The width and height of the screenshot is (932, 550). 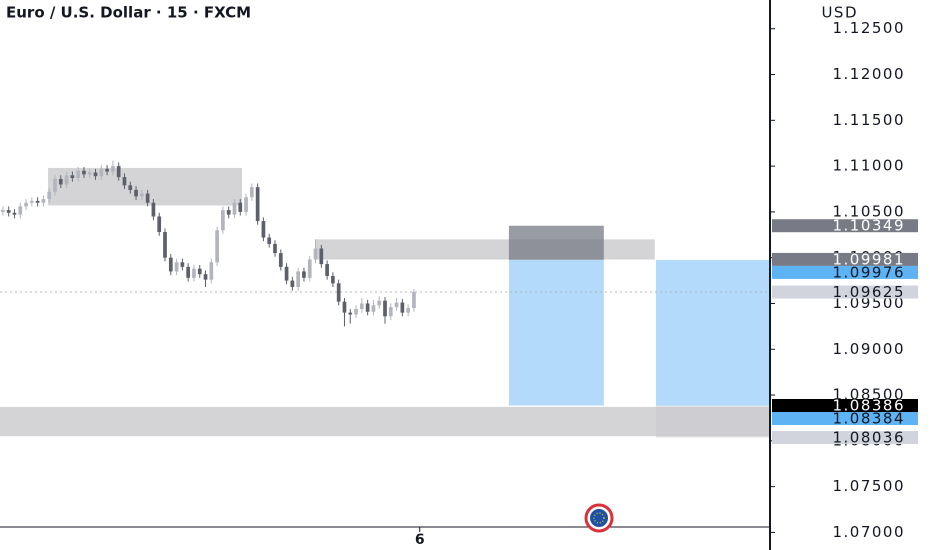 What do you see at coordinates (868, 486) in the screenshot?
I see `y-tick-label: 1.07500` at bounding box center [868, 486].